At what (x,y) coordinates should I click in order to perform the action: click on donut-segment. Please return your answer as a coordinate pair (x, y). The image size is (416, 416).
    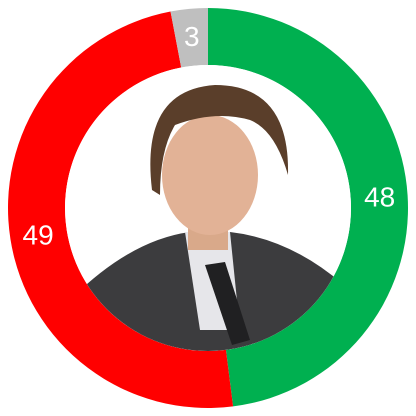
    Looking at the image, I should click on (189, 38).